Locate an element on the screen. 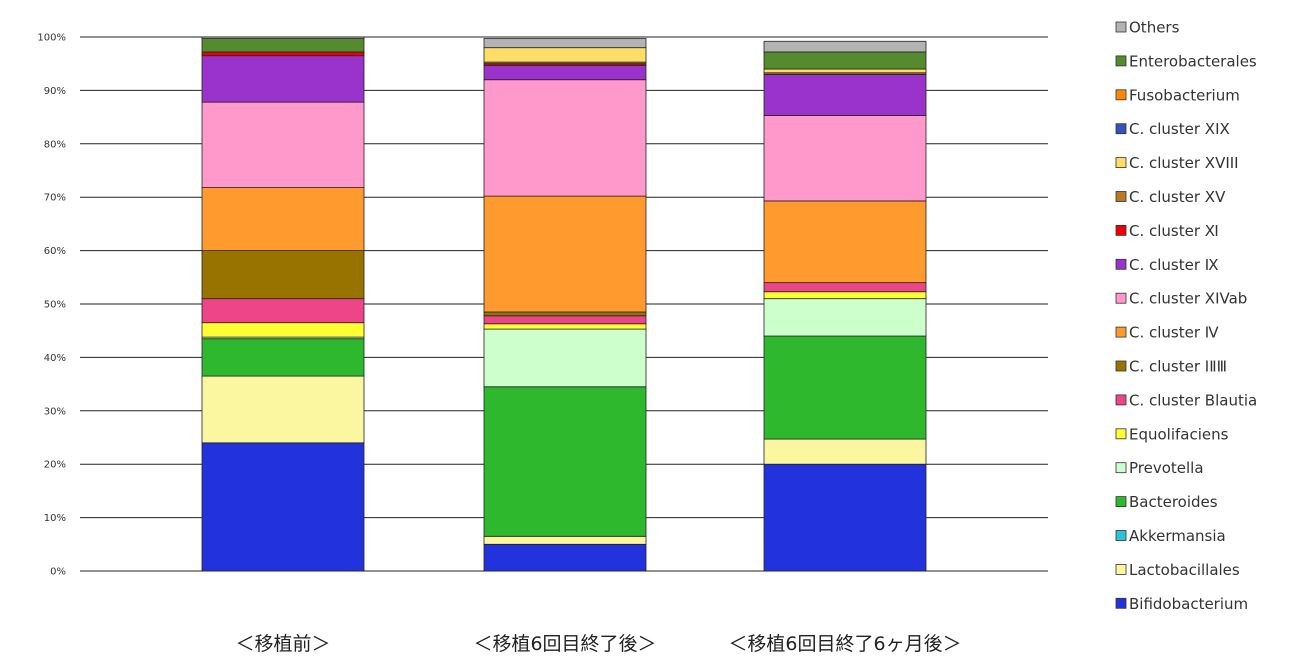  legend-label: Bacteroides is located at coordinates (1173, 502).